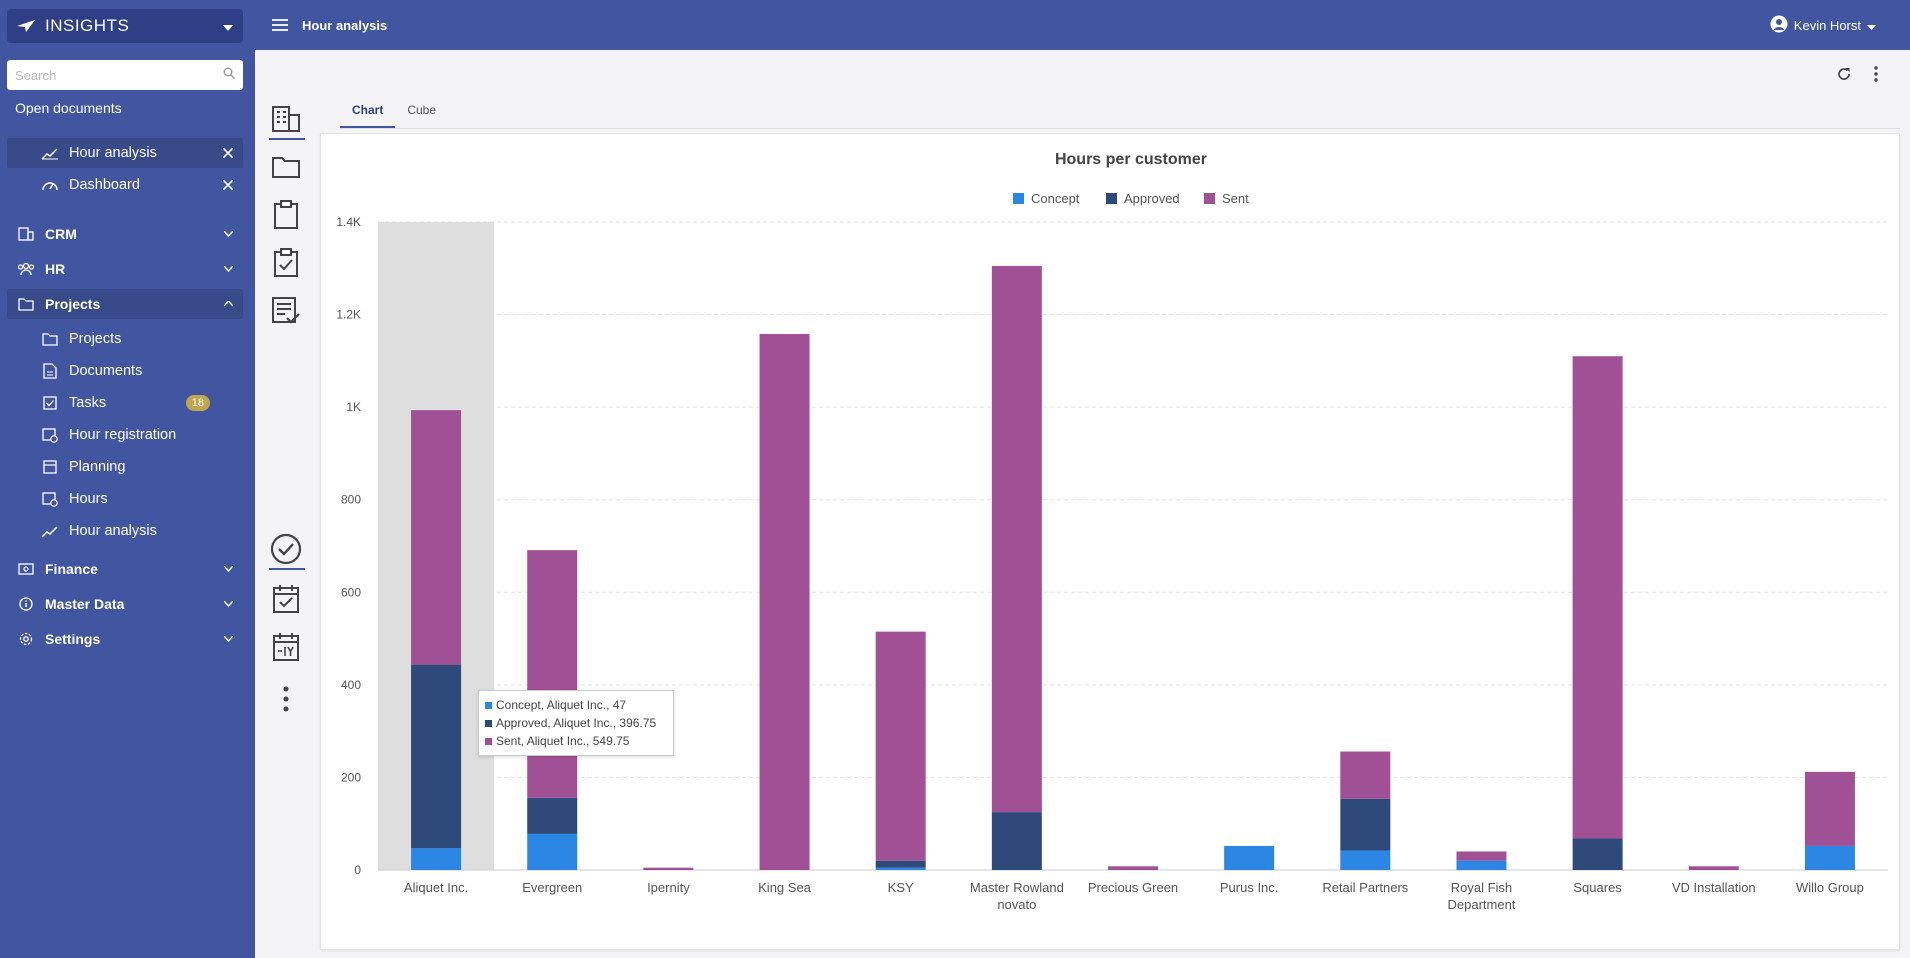 This screenshot has height=958, width=1910. What do you see at coordinates (71, 569) in the screenshot?
I see `nav-group-label: Finance` at bounding box center [71, 569].